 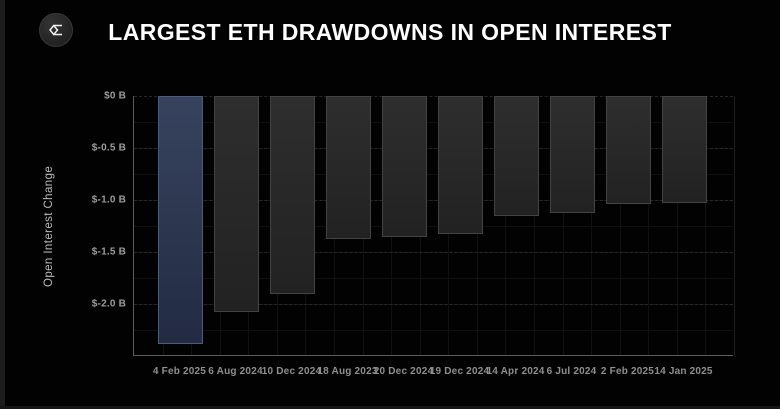 What do you see at coordinates (108, 148) in the screenshot?
I see `y-tick-label: $-0.5 B` at bounding box center [108, 148].